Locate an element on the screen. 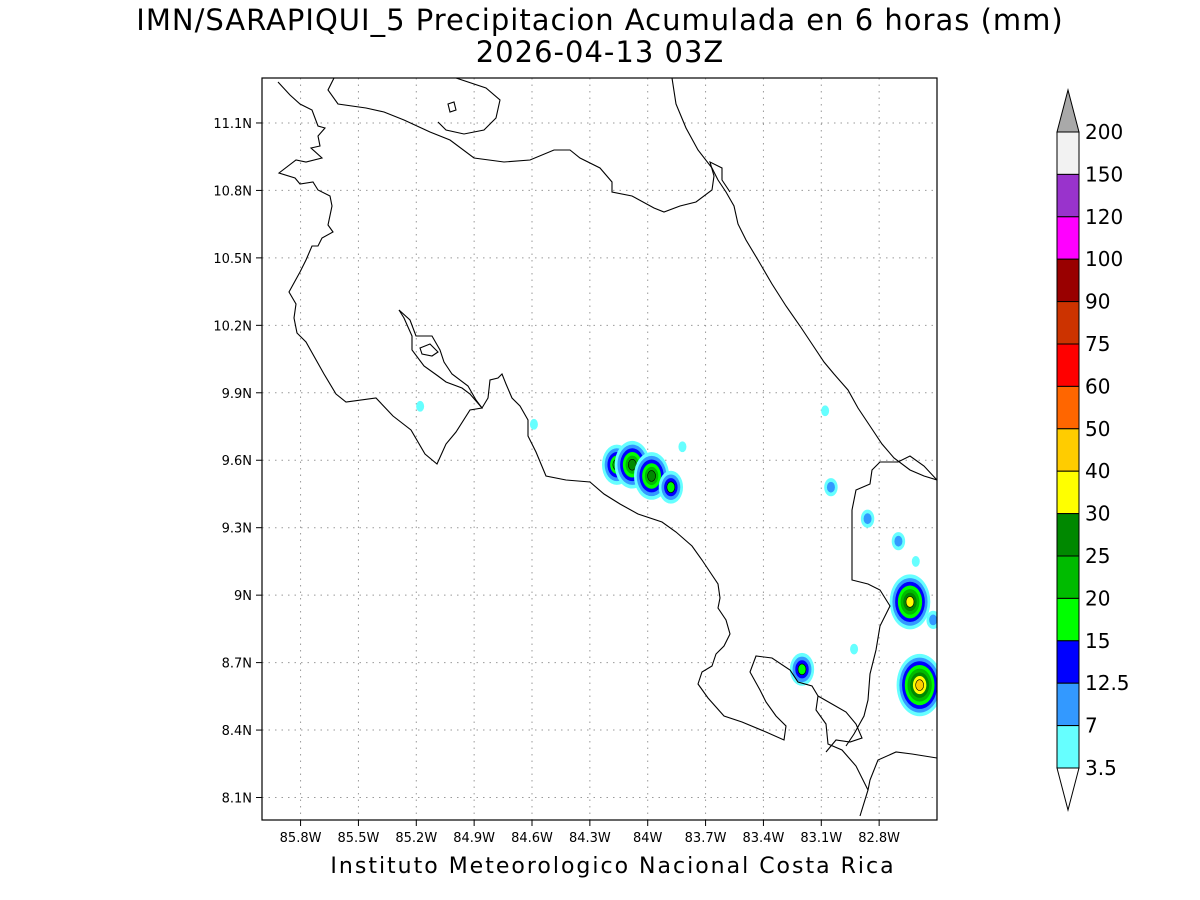  colorbar-label: 30 is located at coordinates (1097, 514).